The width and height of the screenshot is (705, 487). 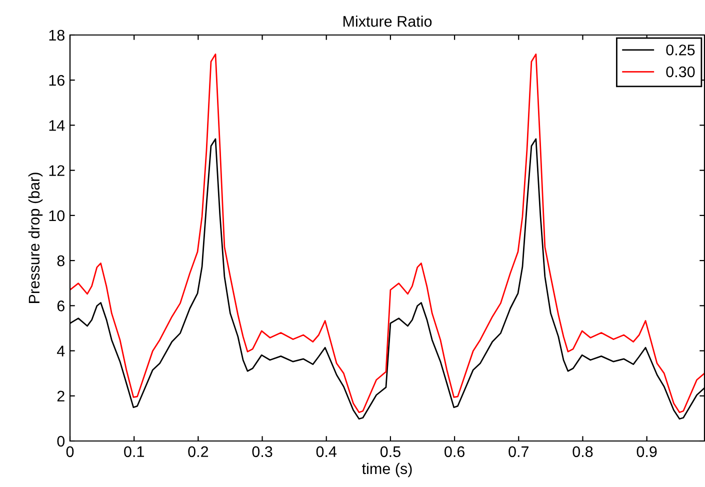 I want to click on y-tick-label: 12, so click(x=56, y=170).